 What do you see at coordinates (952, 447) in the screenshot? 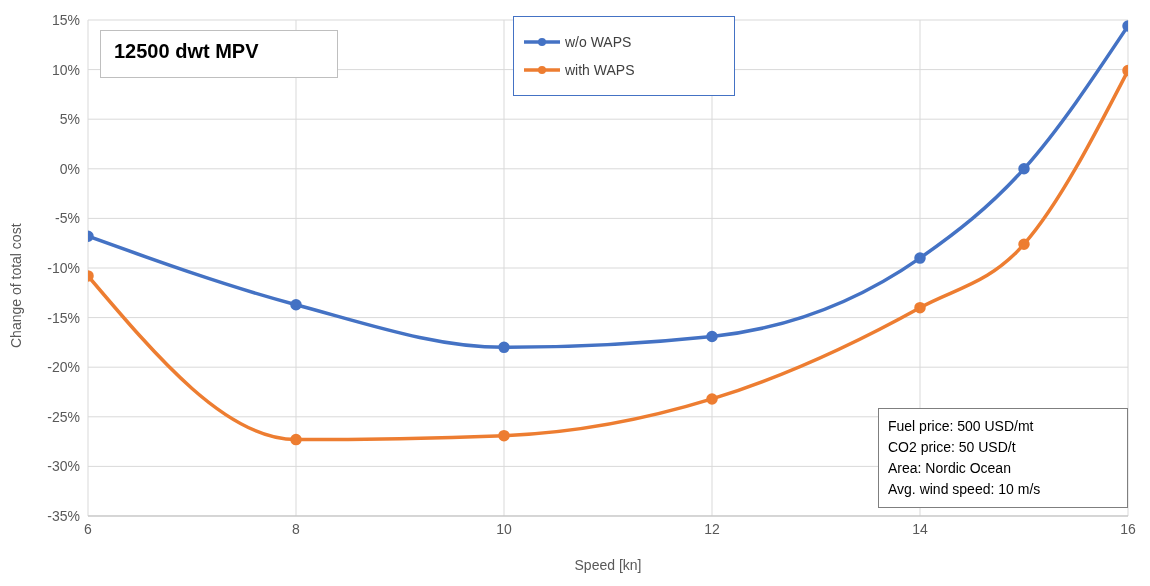
I see `annotation: CO2 price: 50 USD/t` at bounding box center [952, 447].